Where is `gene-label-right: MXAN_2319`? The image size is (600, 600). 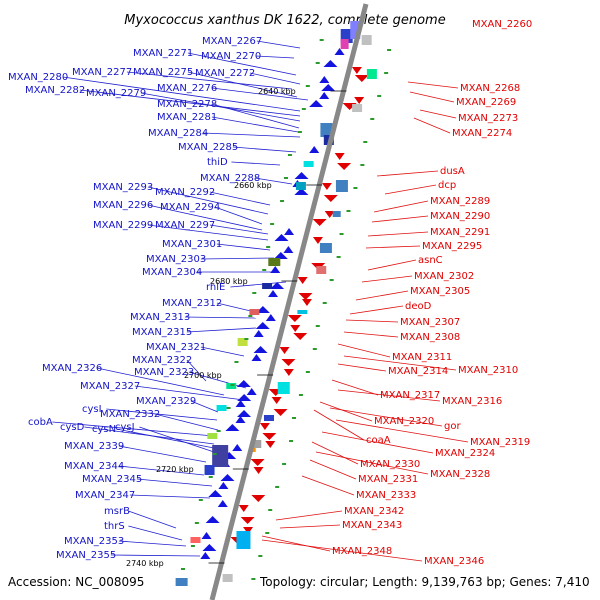 gene-label-right: MXAN_2319 is located at coordinates (500, 442).